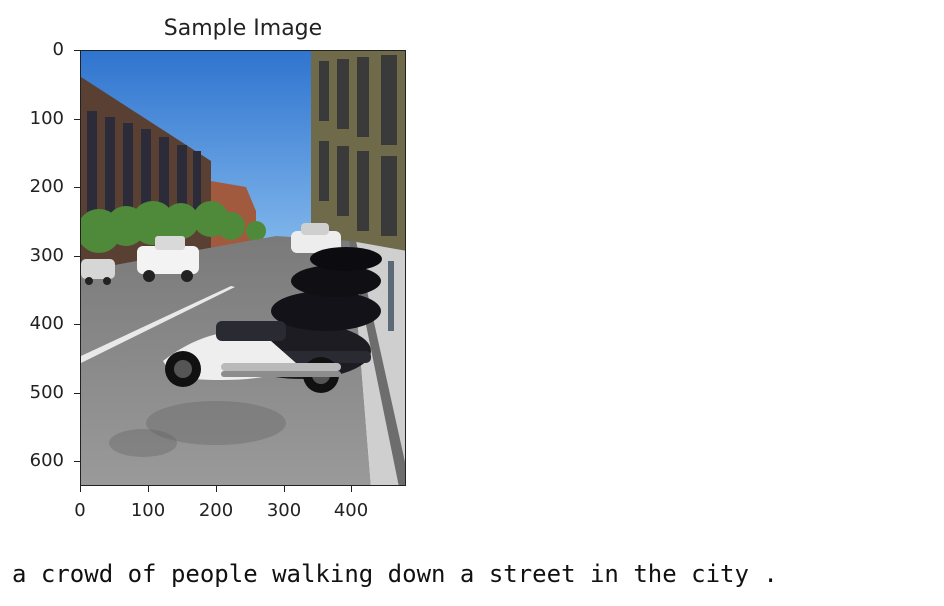  Describe the element at coordinates (58, 49) in the screenshot. I see `y-tick-label-0: 0` at that location.